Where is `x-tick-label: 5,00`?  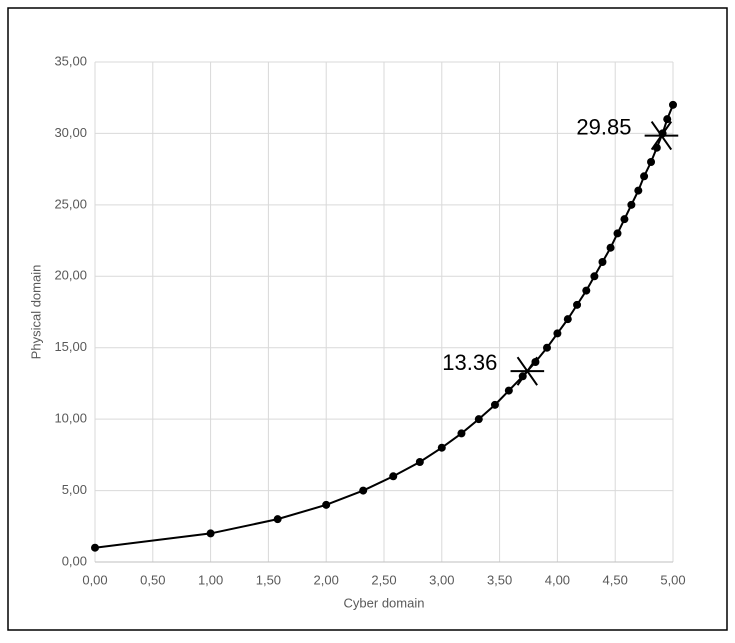 x-tick-label: 5,00 is located at coordinates (672, 579).